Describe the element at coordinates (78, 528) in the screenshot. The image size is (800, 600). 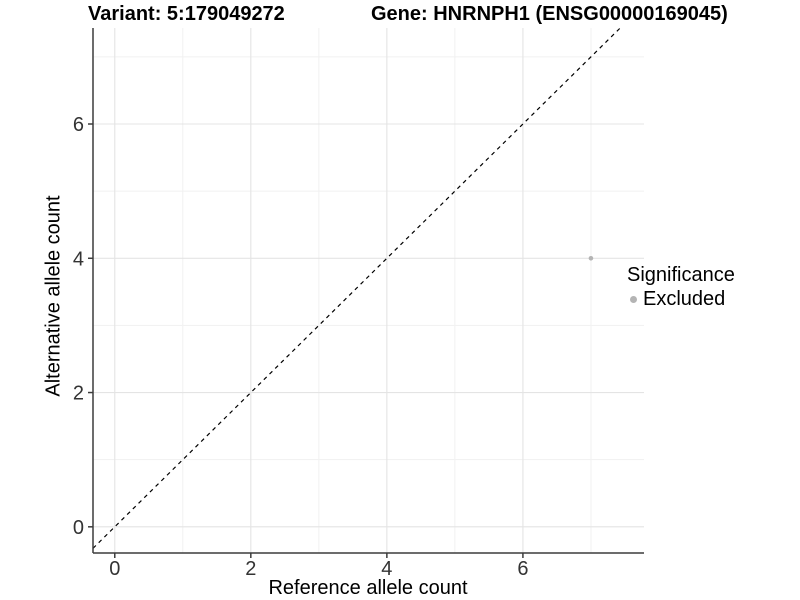
I see `y-axis-tick-label: 0` at that location.